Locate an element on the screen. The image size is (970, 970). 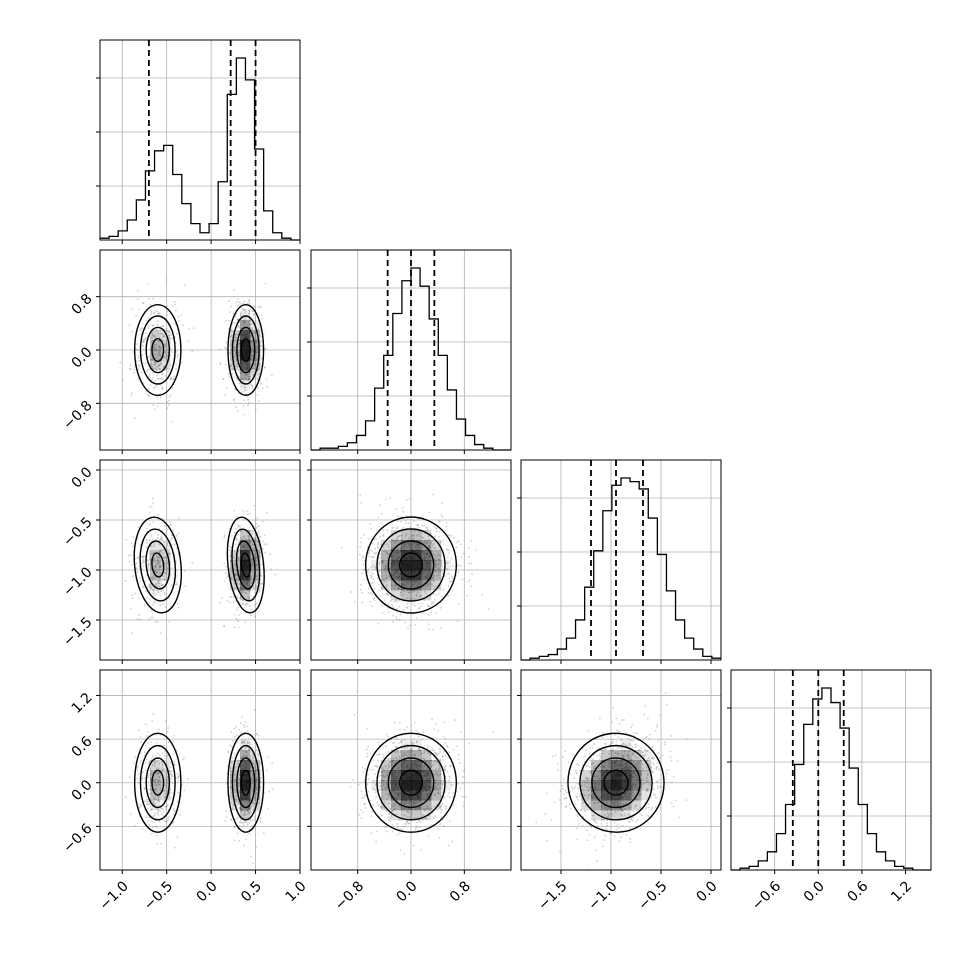
x-tick-label: −0.8 is located at coordinates (349, 895).